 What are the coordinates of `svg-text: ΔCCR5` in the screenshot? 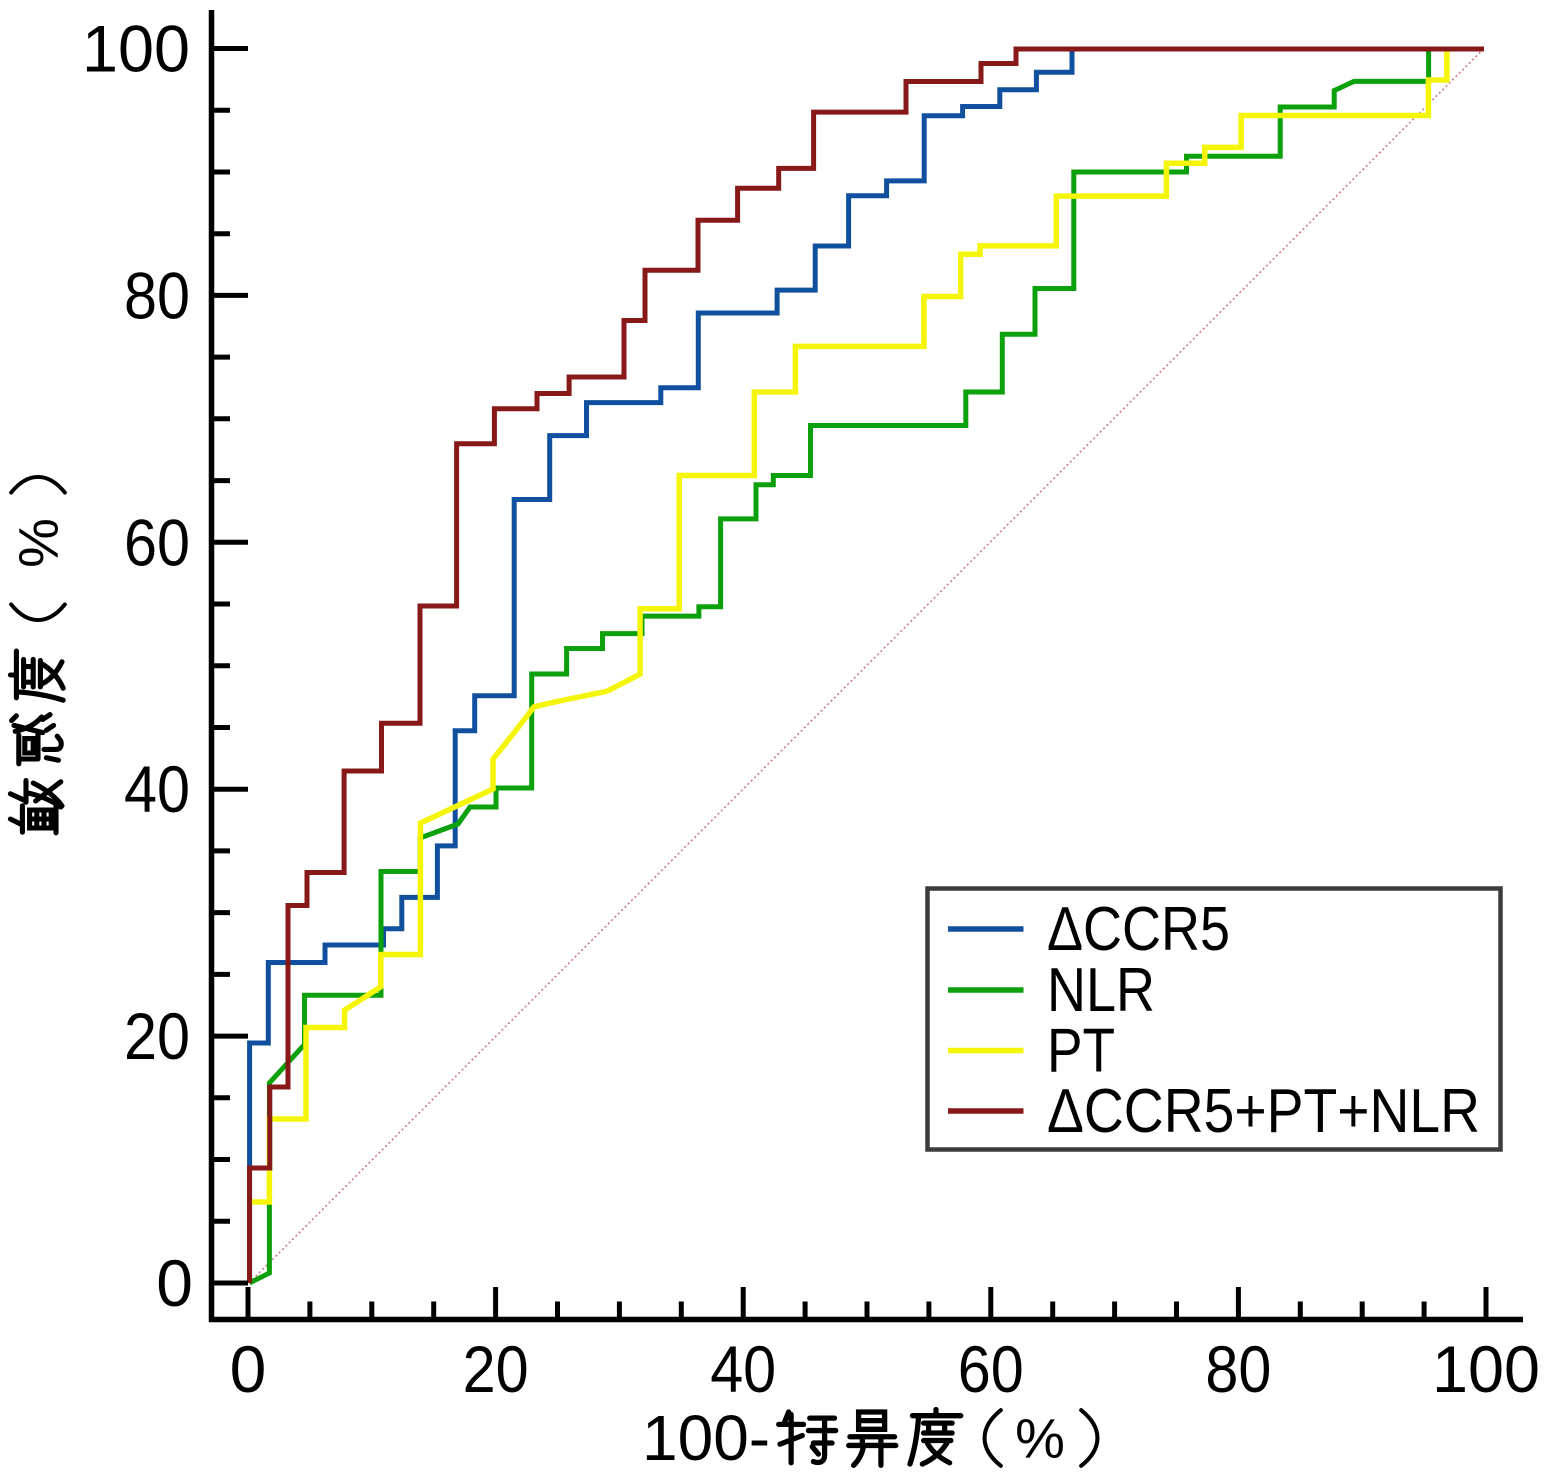 It's located at (1138, 929).